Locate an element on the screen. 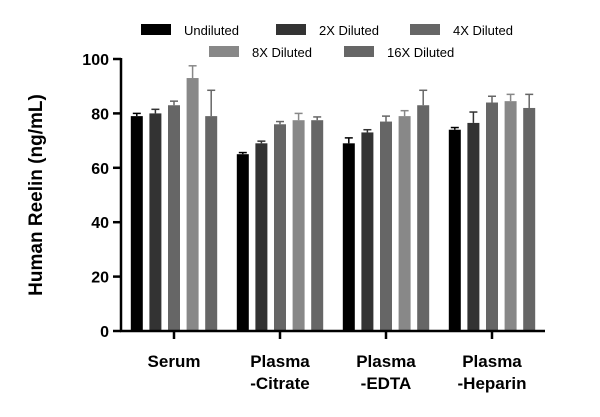  x-tick-label: -Heparin is located at coordinates (492, 383).